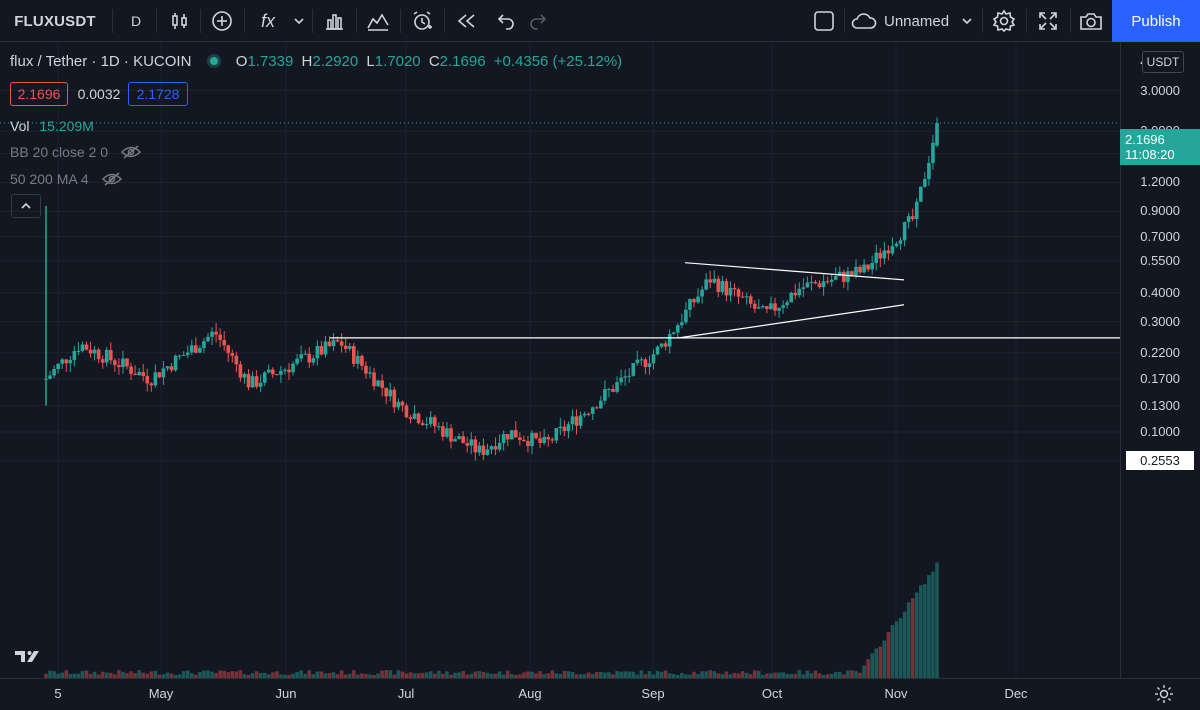 This screenshot has height=710, width=1200. Describe the element at coordinates (268, 21) in the screenshot. I see `indicators-button: fx` at that location.